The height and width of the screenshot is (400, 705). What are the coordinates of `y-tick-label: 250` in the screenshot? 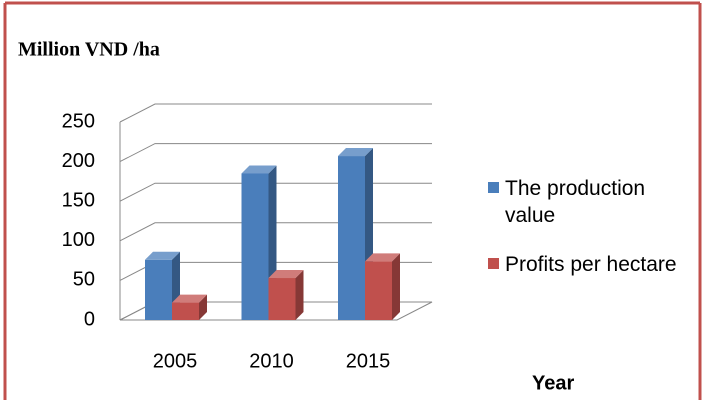 It's located at (78, 121).